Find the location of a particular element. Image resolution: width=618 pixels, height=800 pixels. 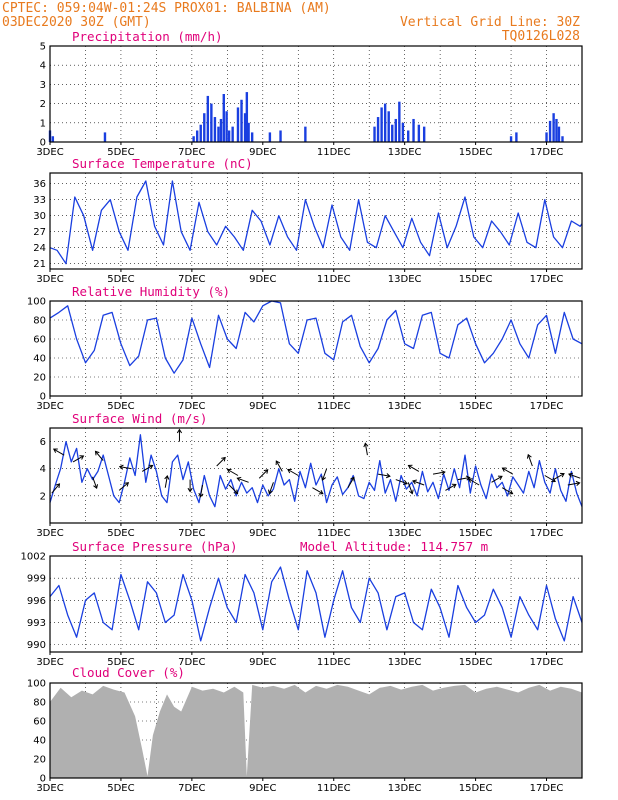

x-tick-label-rh: 3DEC is located at coordinates (49, 406).